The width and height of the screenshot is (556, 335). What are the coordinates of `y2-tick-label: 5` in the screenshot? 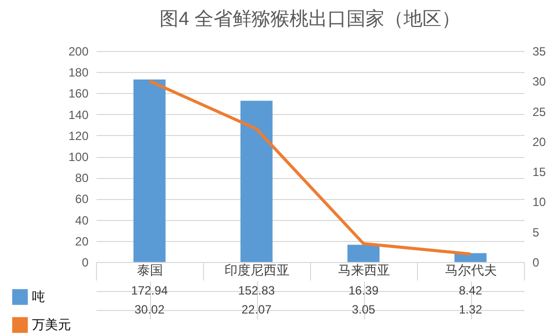 It's located at (536, 232).